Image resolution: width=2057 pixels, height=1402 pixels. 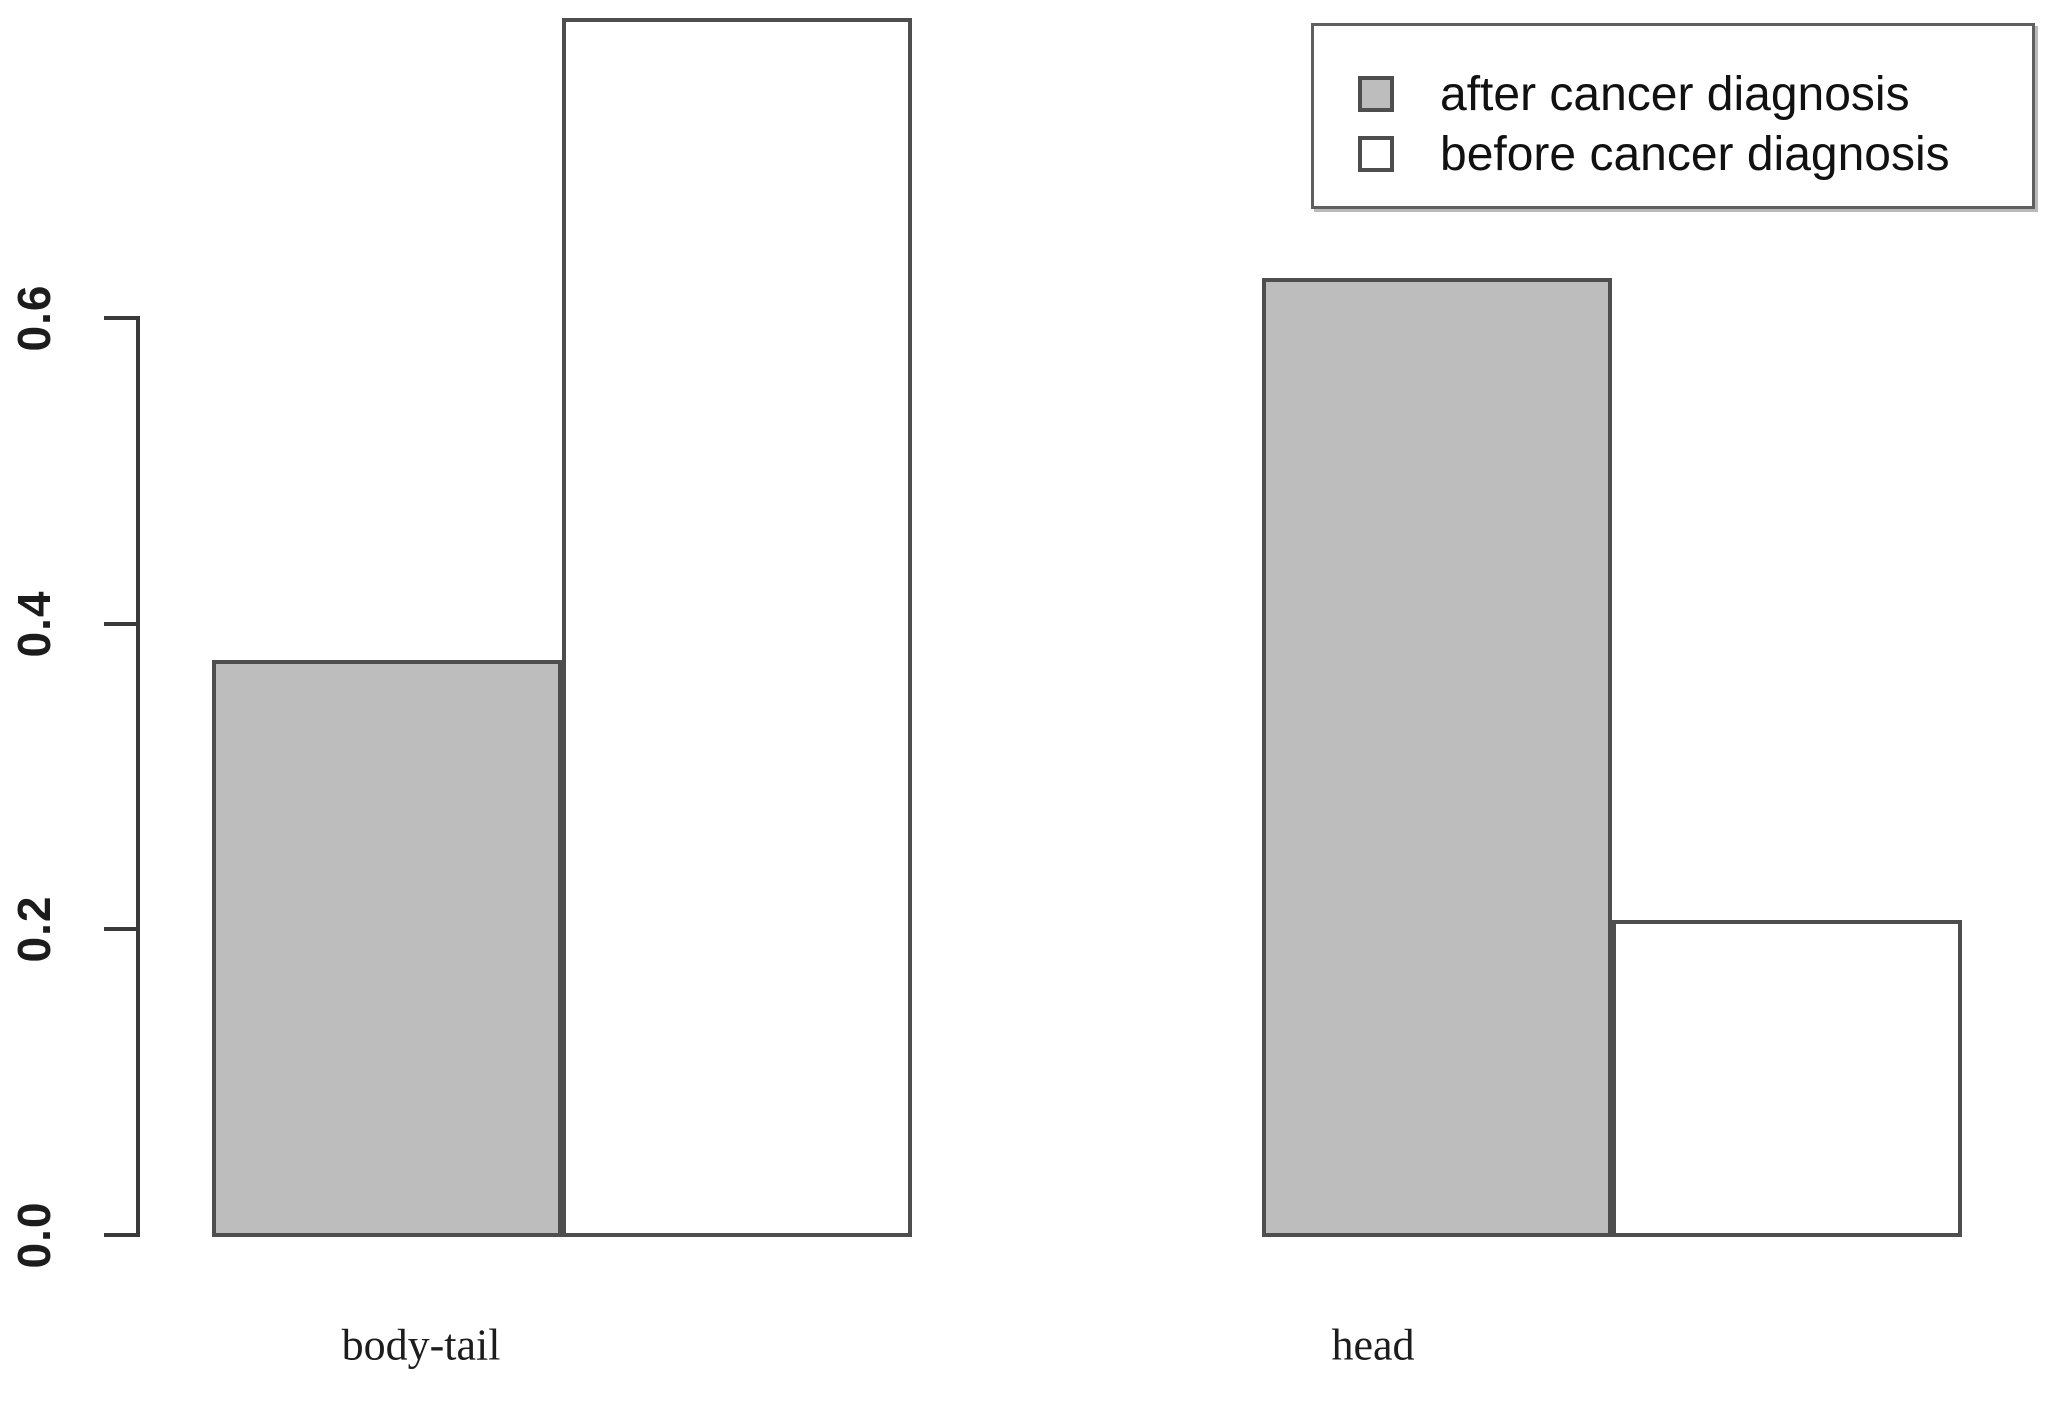 I want to click on legend-label: before cancer diagnosis, so click(x=1695, y=154).